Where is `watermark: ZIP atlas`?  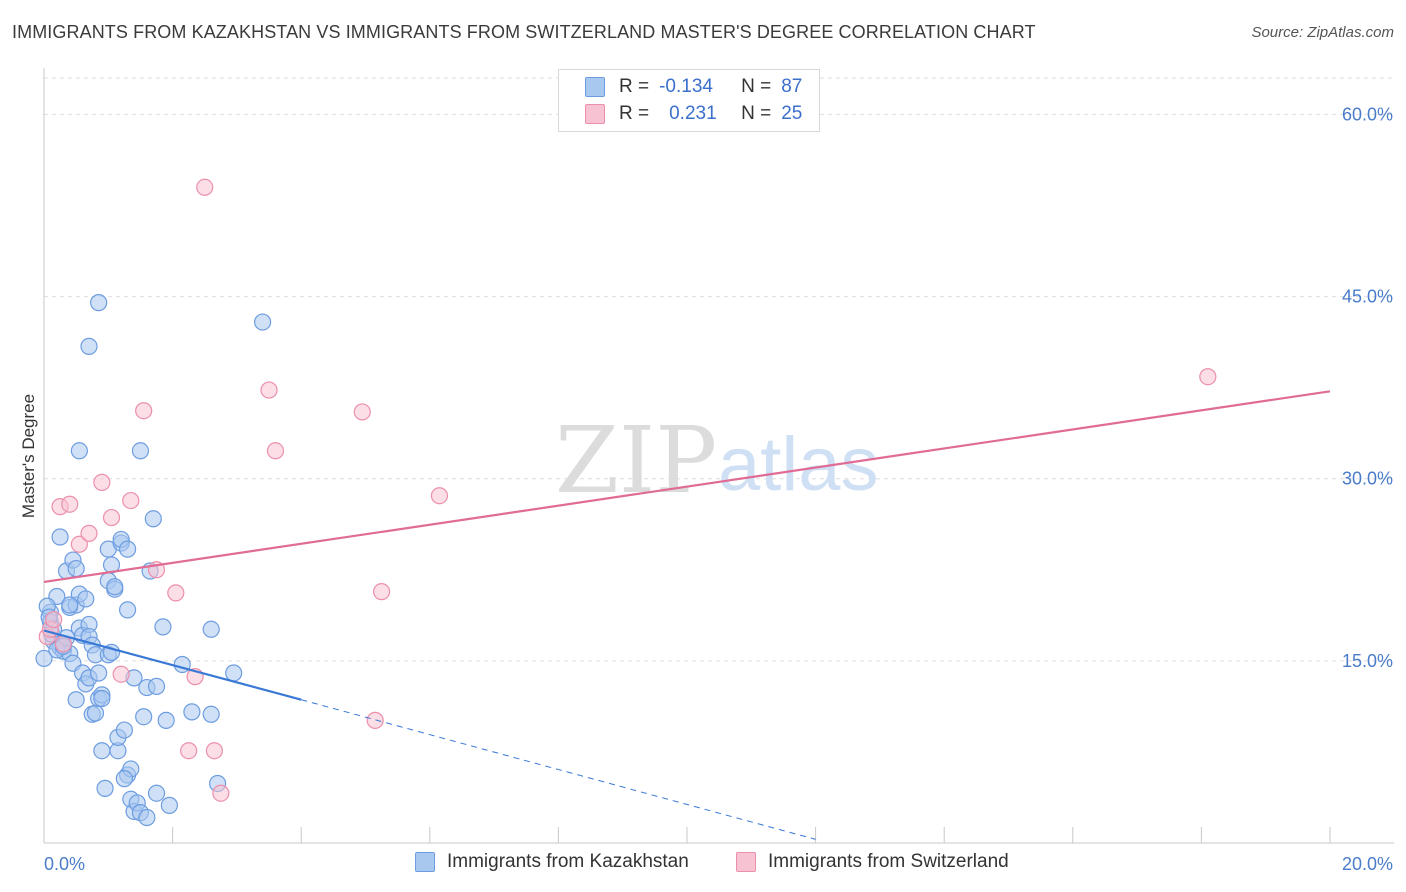 watermark: ZIP atlas is located at coordinates (717, 460).